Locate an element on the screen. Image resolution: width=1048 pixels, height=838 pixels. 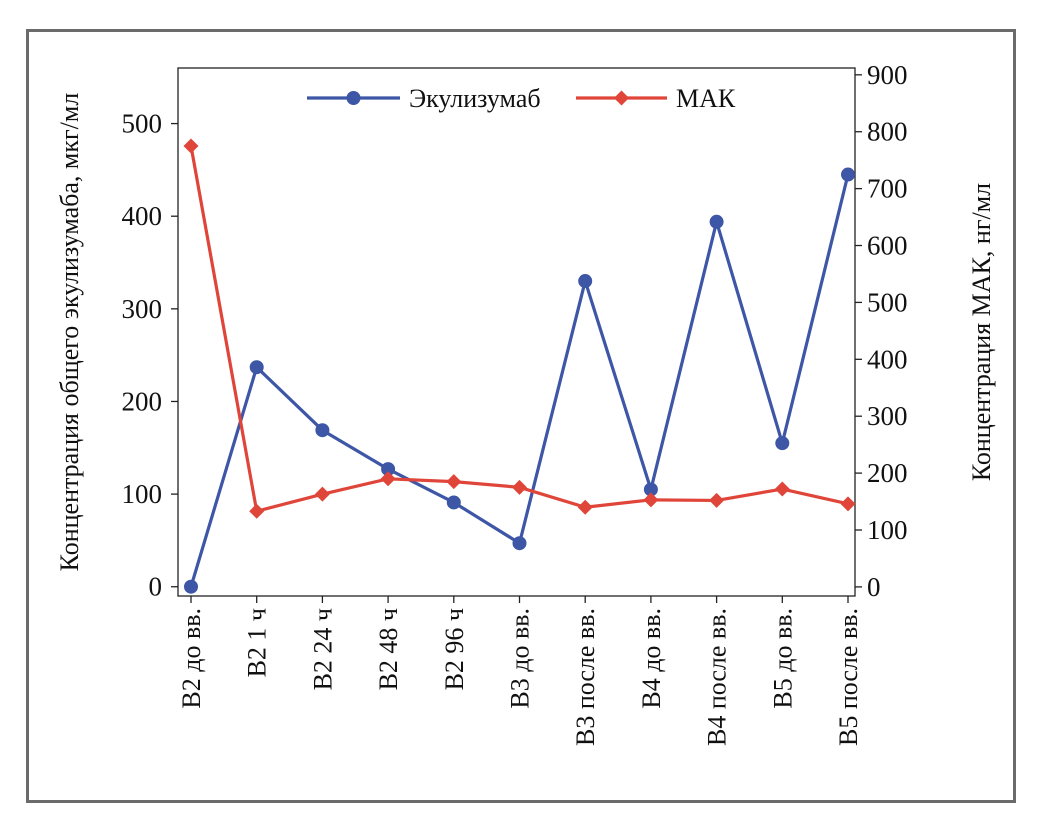
x-tick-label: В4 после вв. is located at coordinates (717, 677).